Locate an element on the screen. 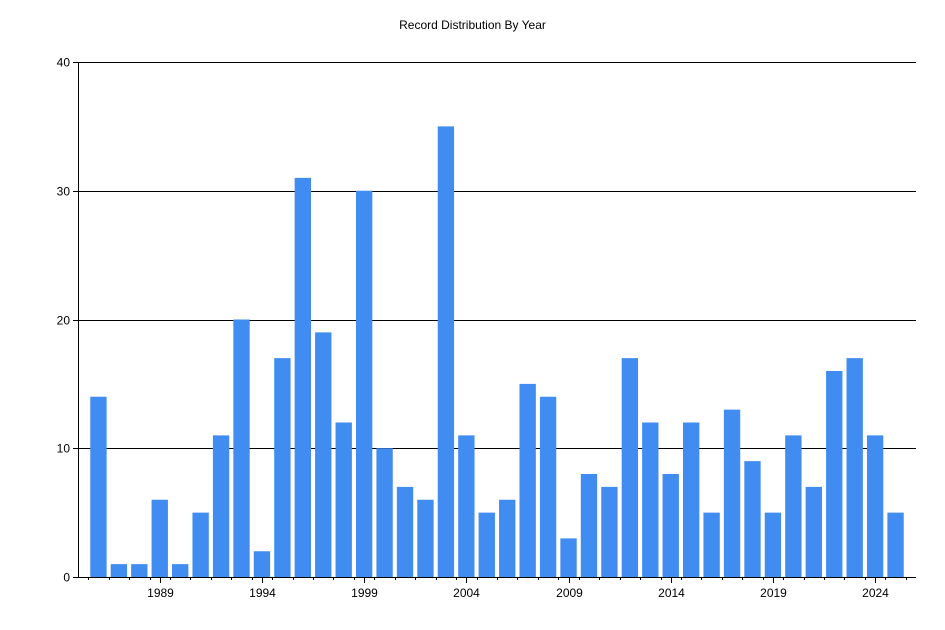 Image resolution: width=945 pixels, height=630 pixels. bar-1988 is located at coordinates (139, 571).